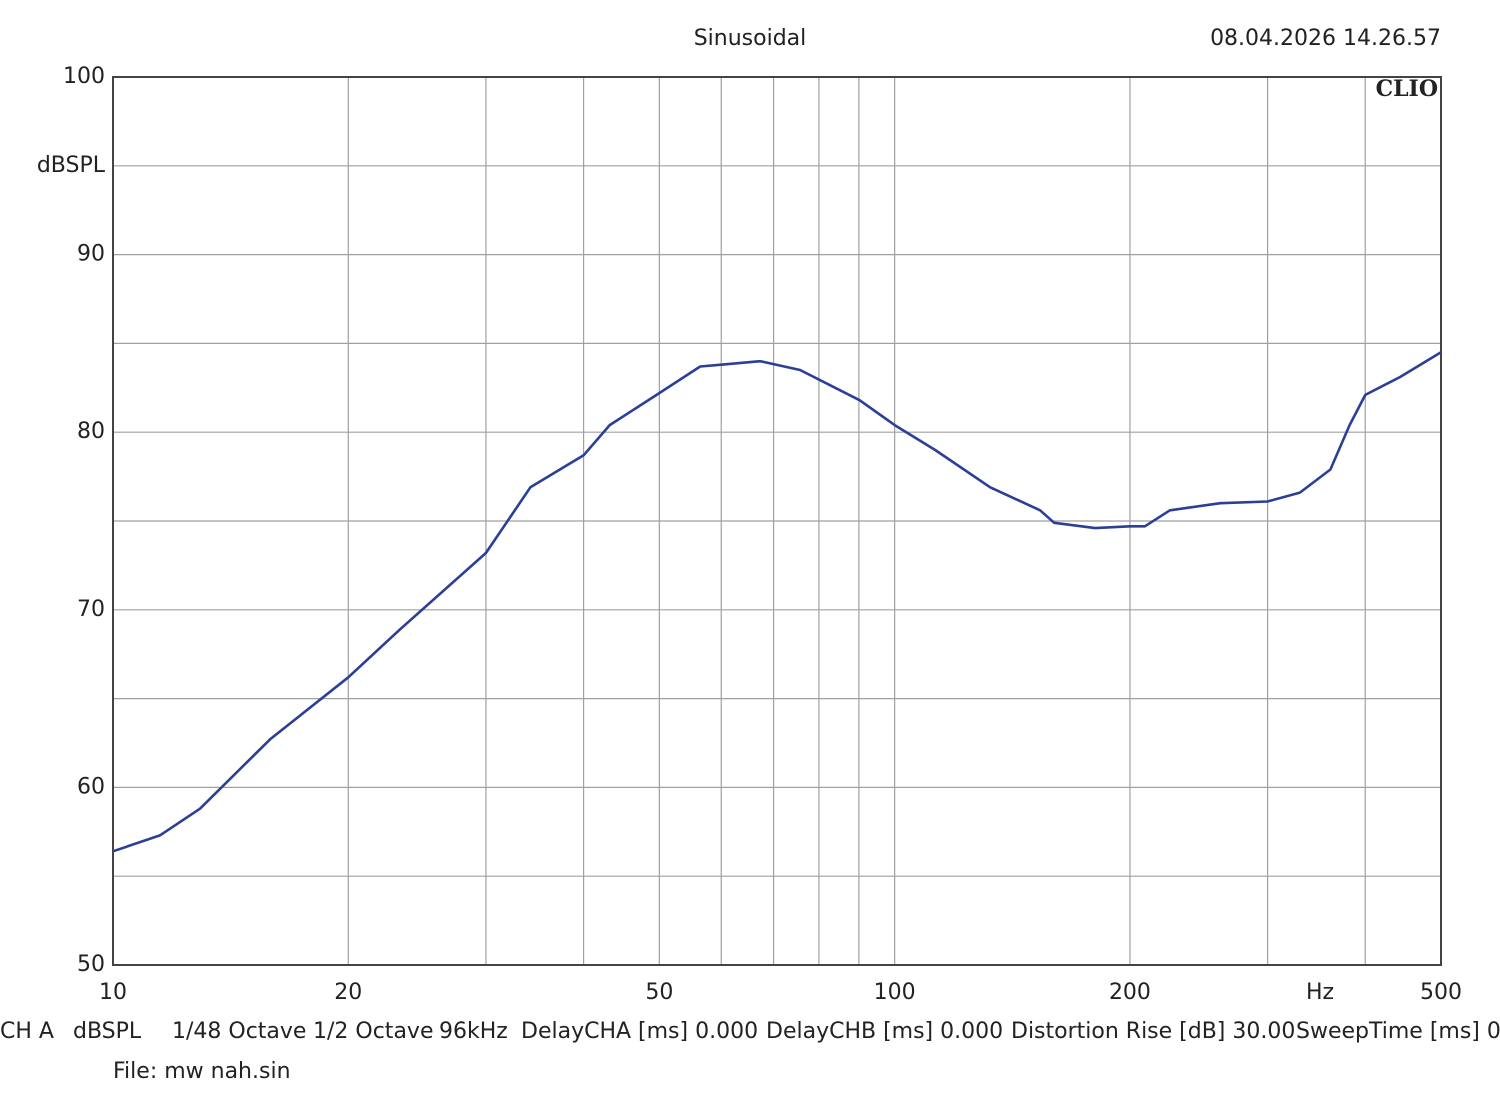 The width and height of the screenshot is (1500, 1110). Describe the element at coordinates (884, 1031) in the screenshot. I see `info-item: DelayCHB [ms] 0.000` at that location.